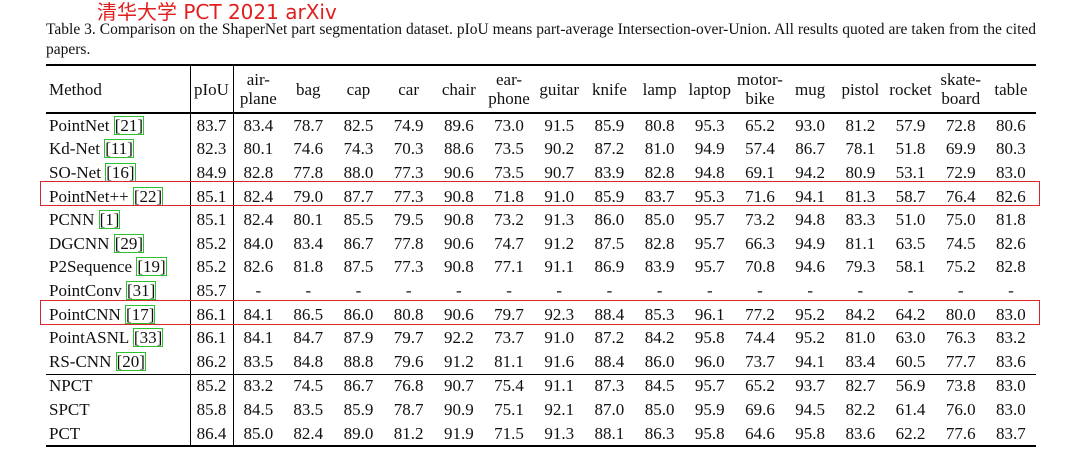  Describe the element at coordinates (151, 267) in the screenshot. I see `citation-link: [19]` at that location.